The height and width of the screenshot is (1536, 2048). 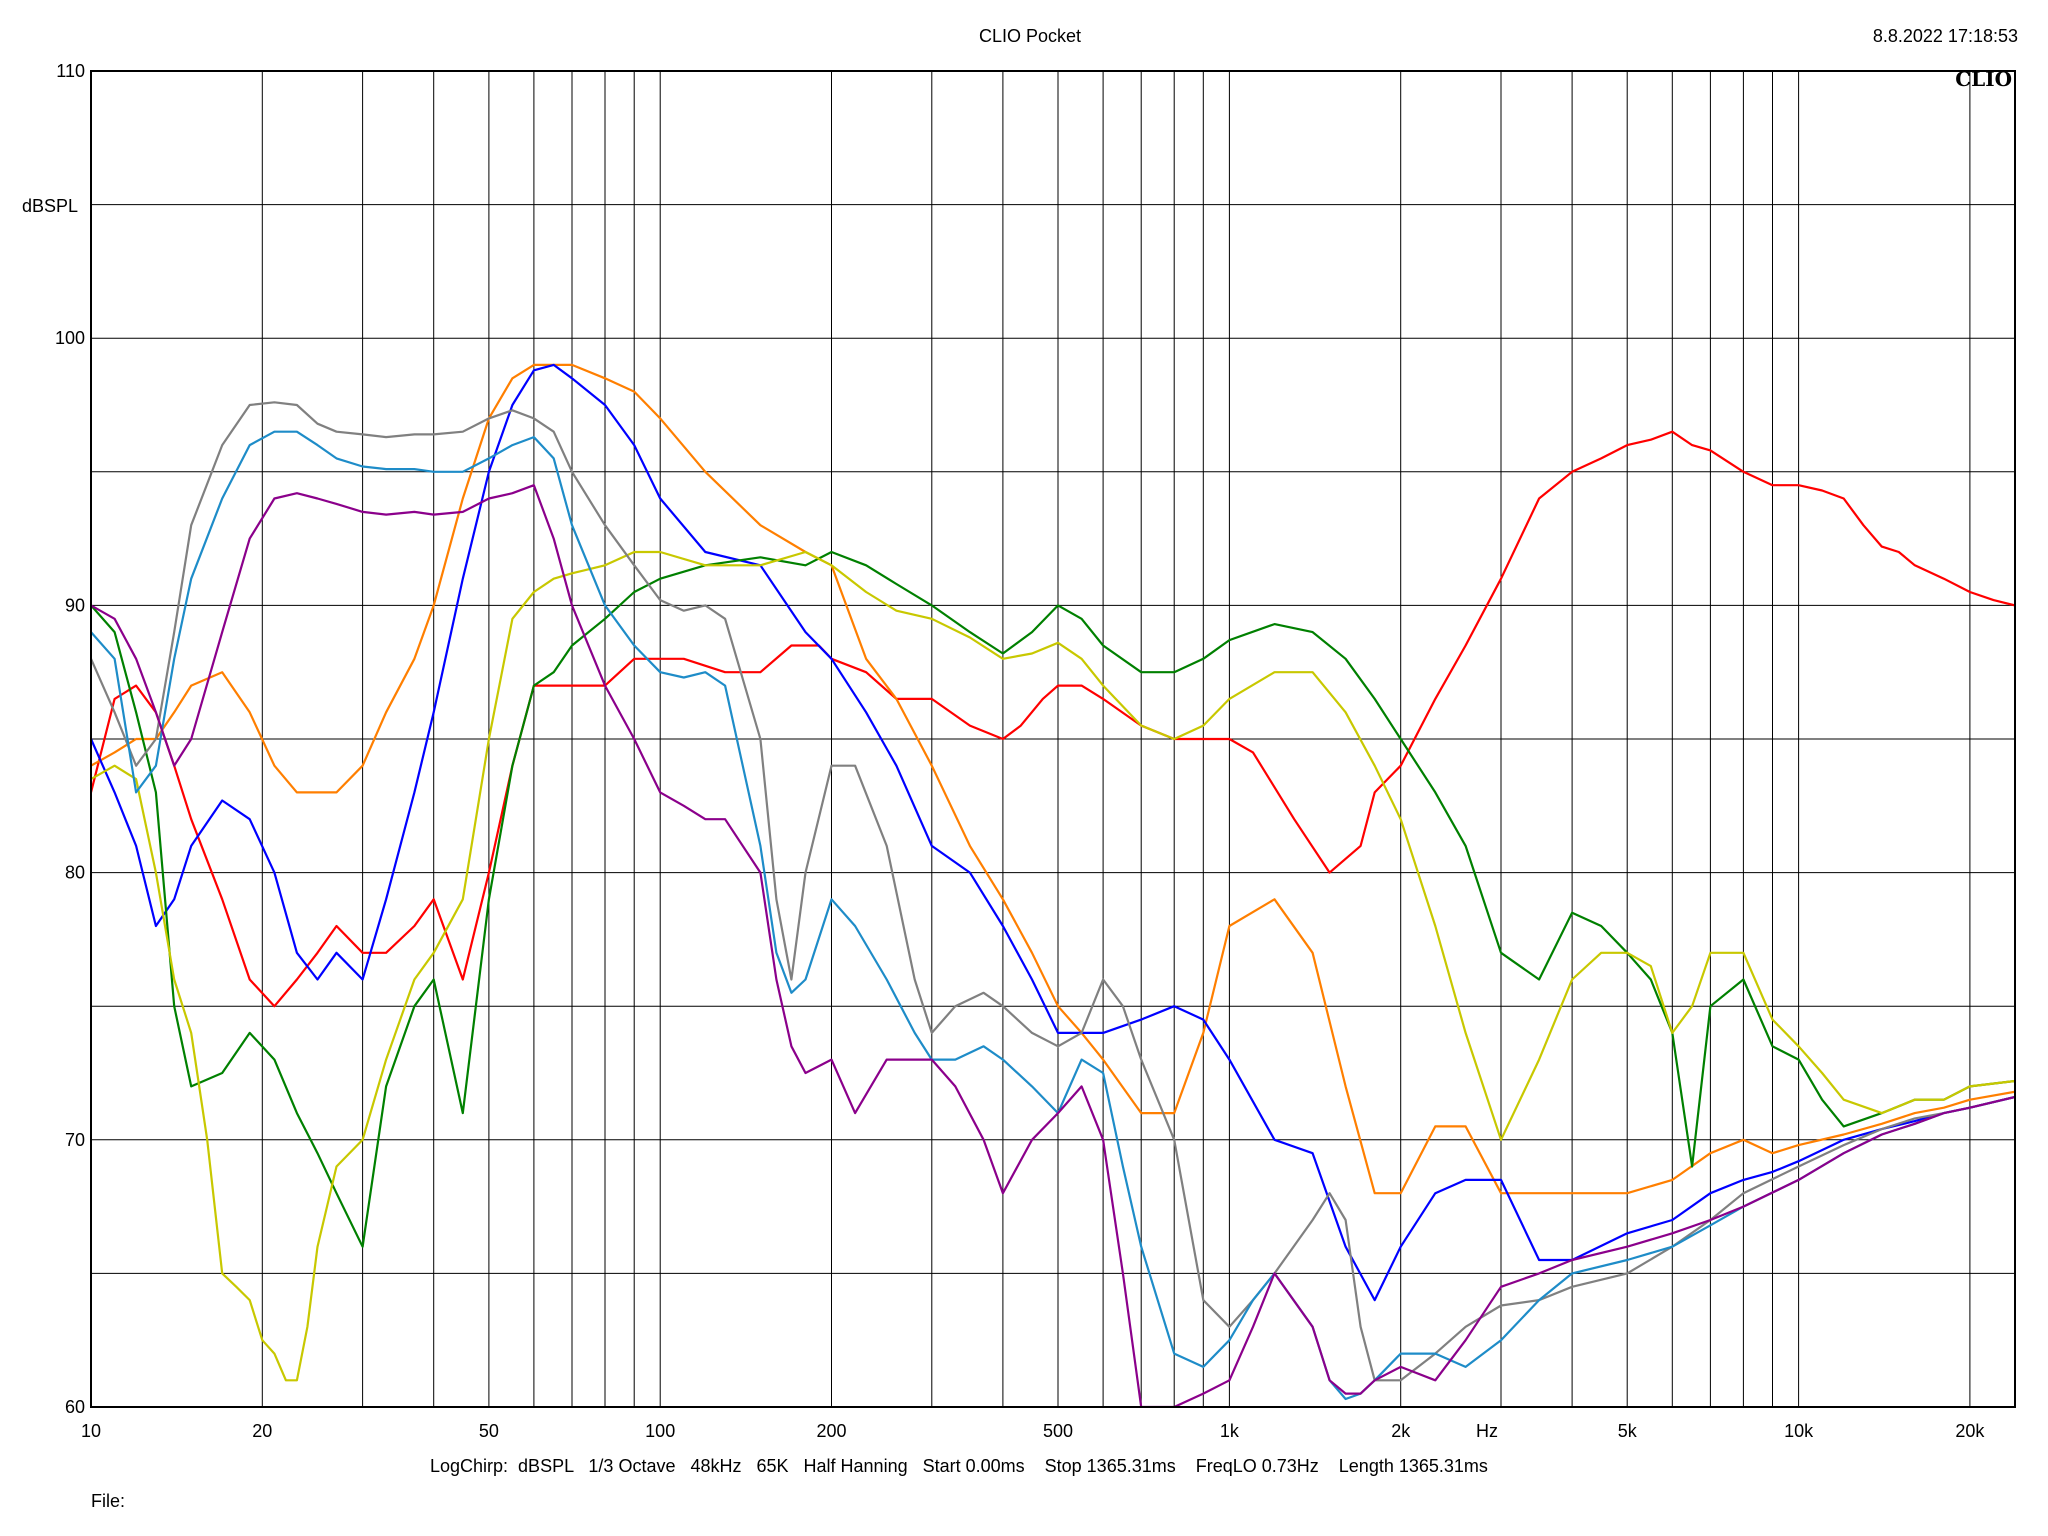 What do you see at coordinates (660, 1431) in the screenshot?
I see `x-tick-label: 100` at bounding box center [660, 1431].